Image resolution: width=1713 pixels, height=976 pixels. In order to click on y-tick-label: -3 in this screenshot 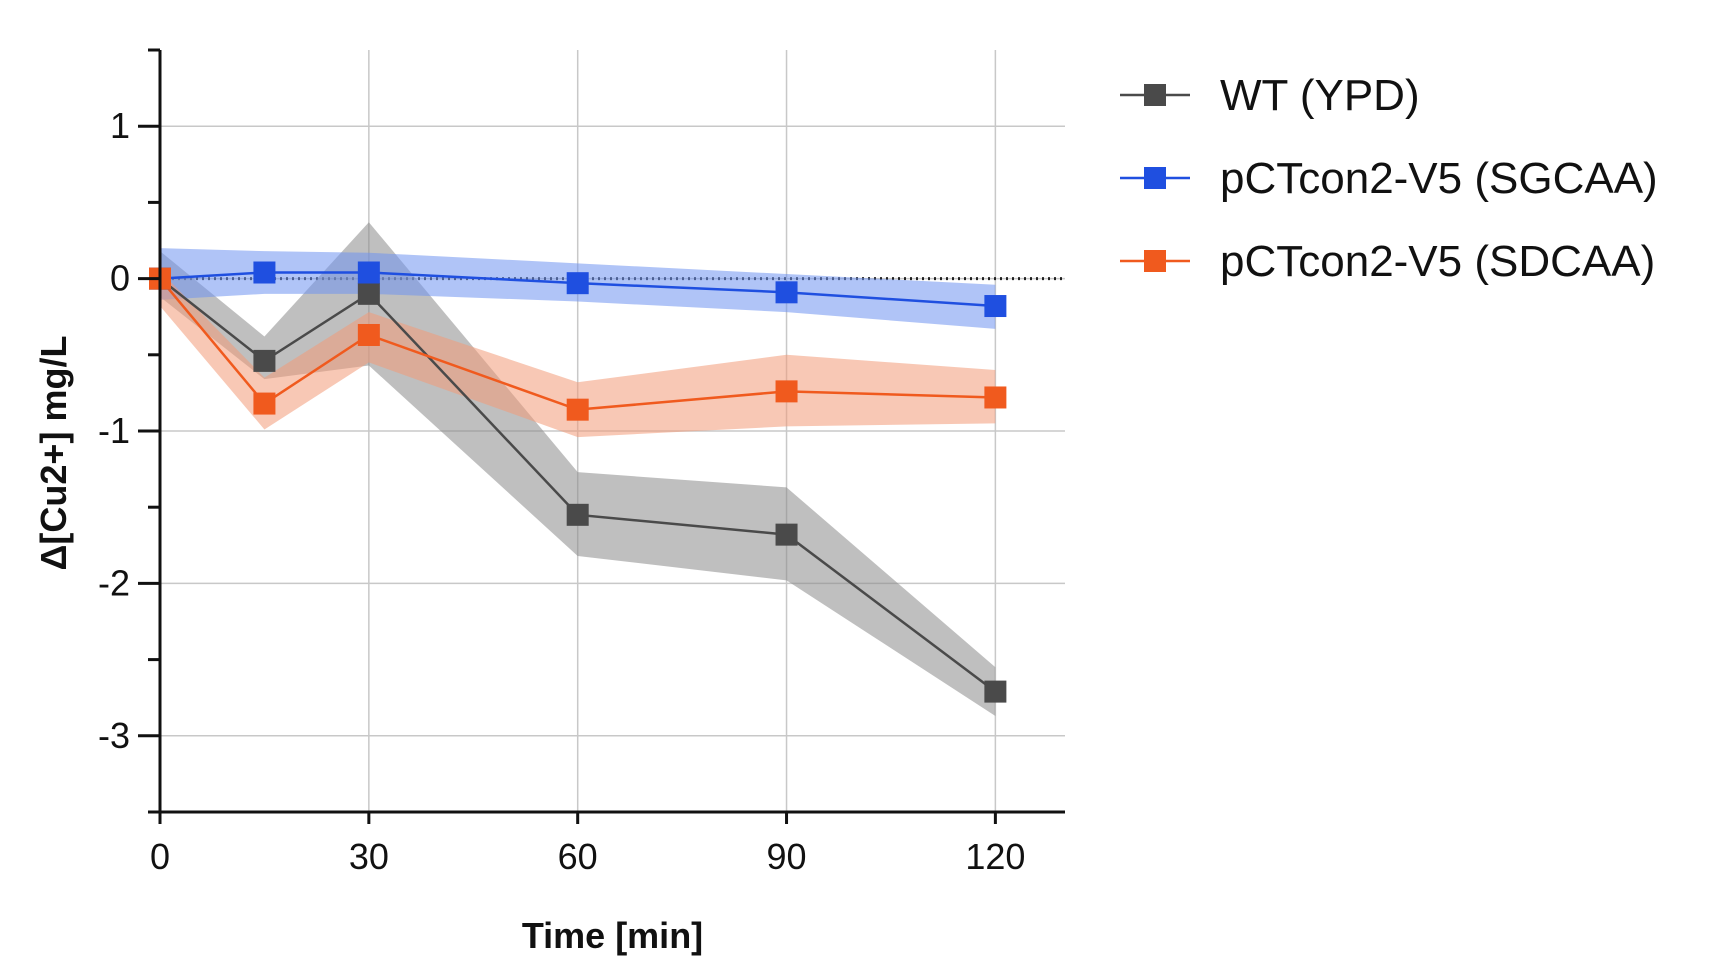, I will do `click(114, 735)`.